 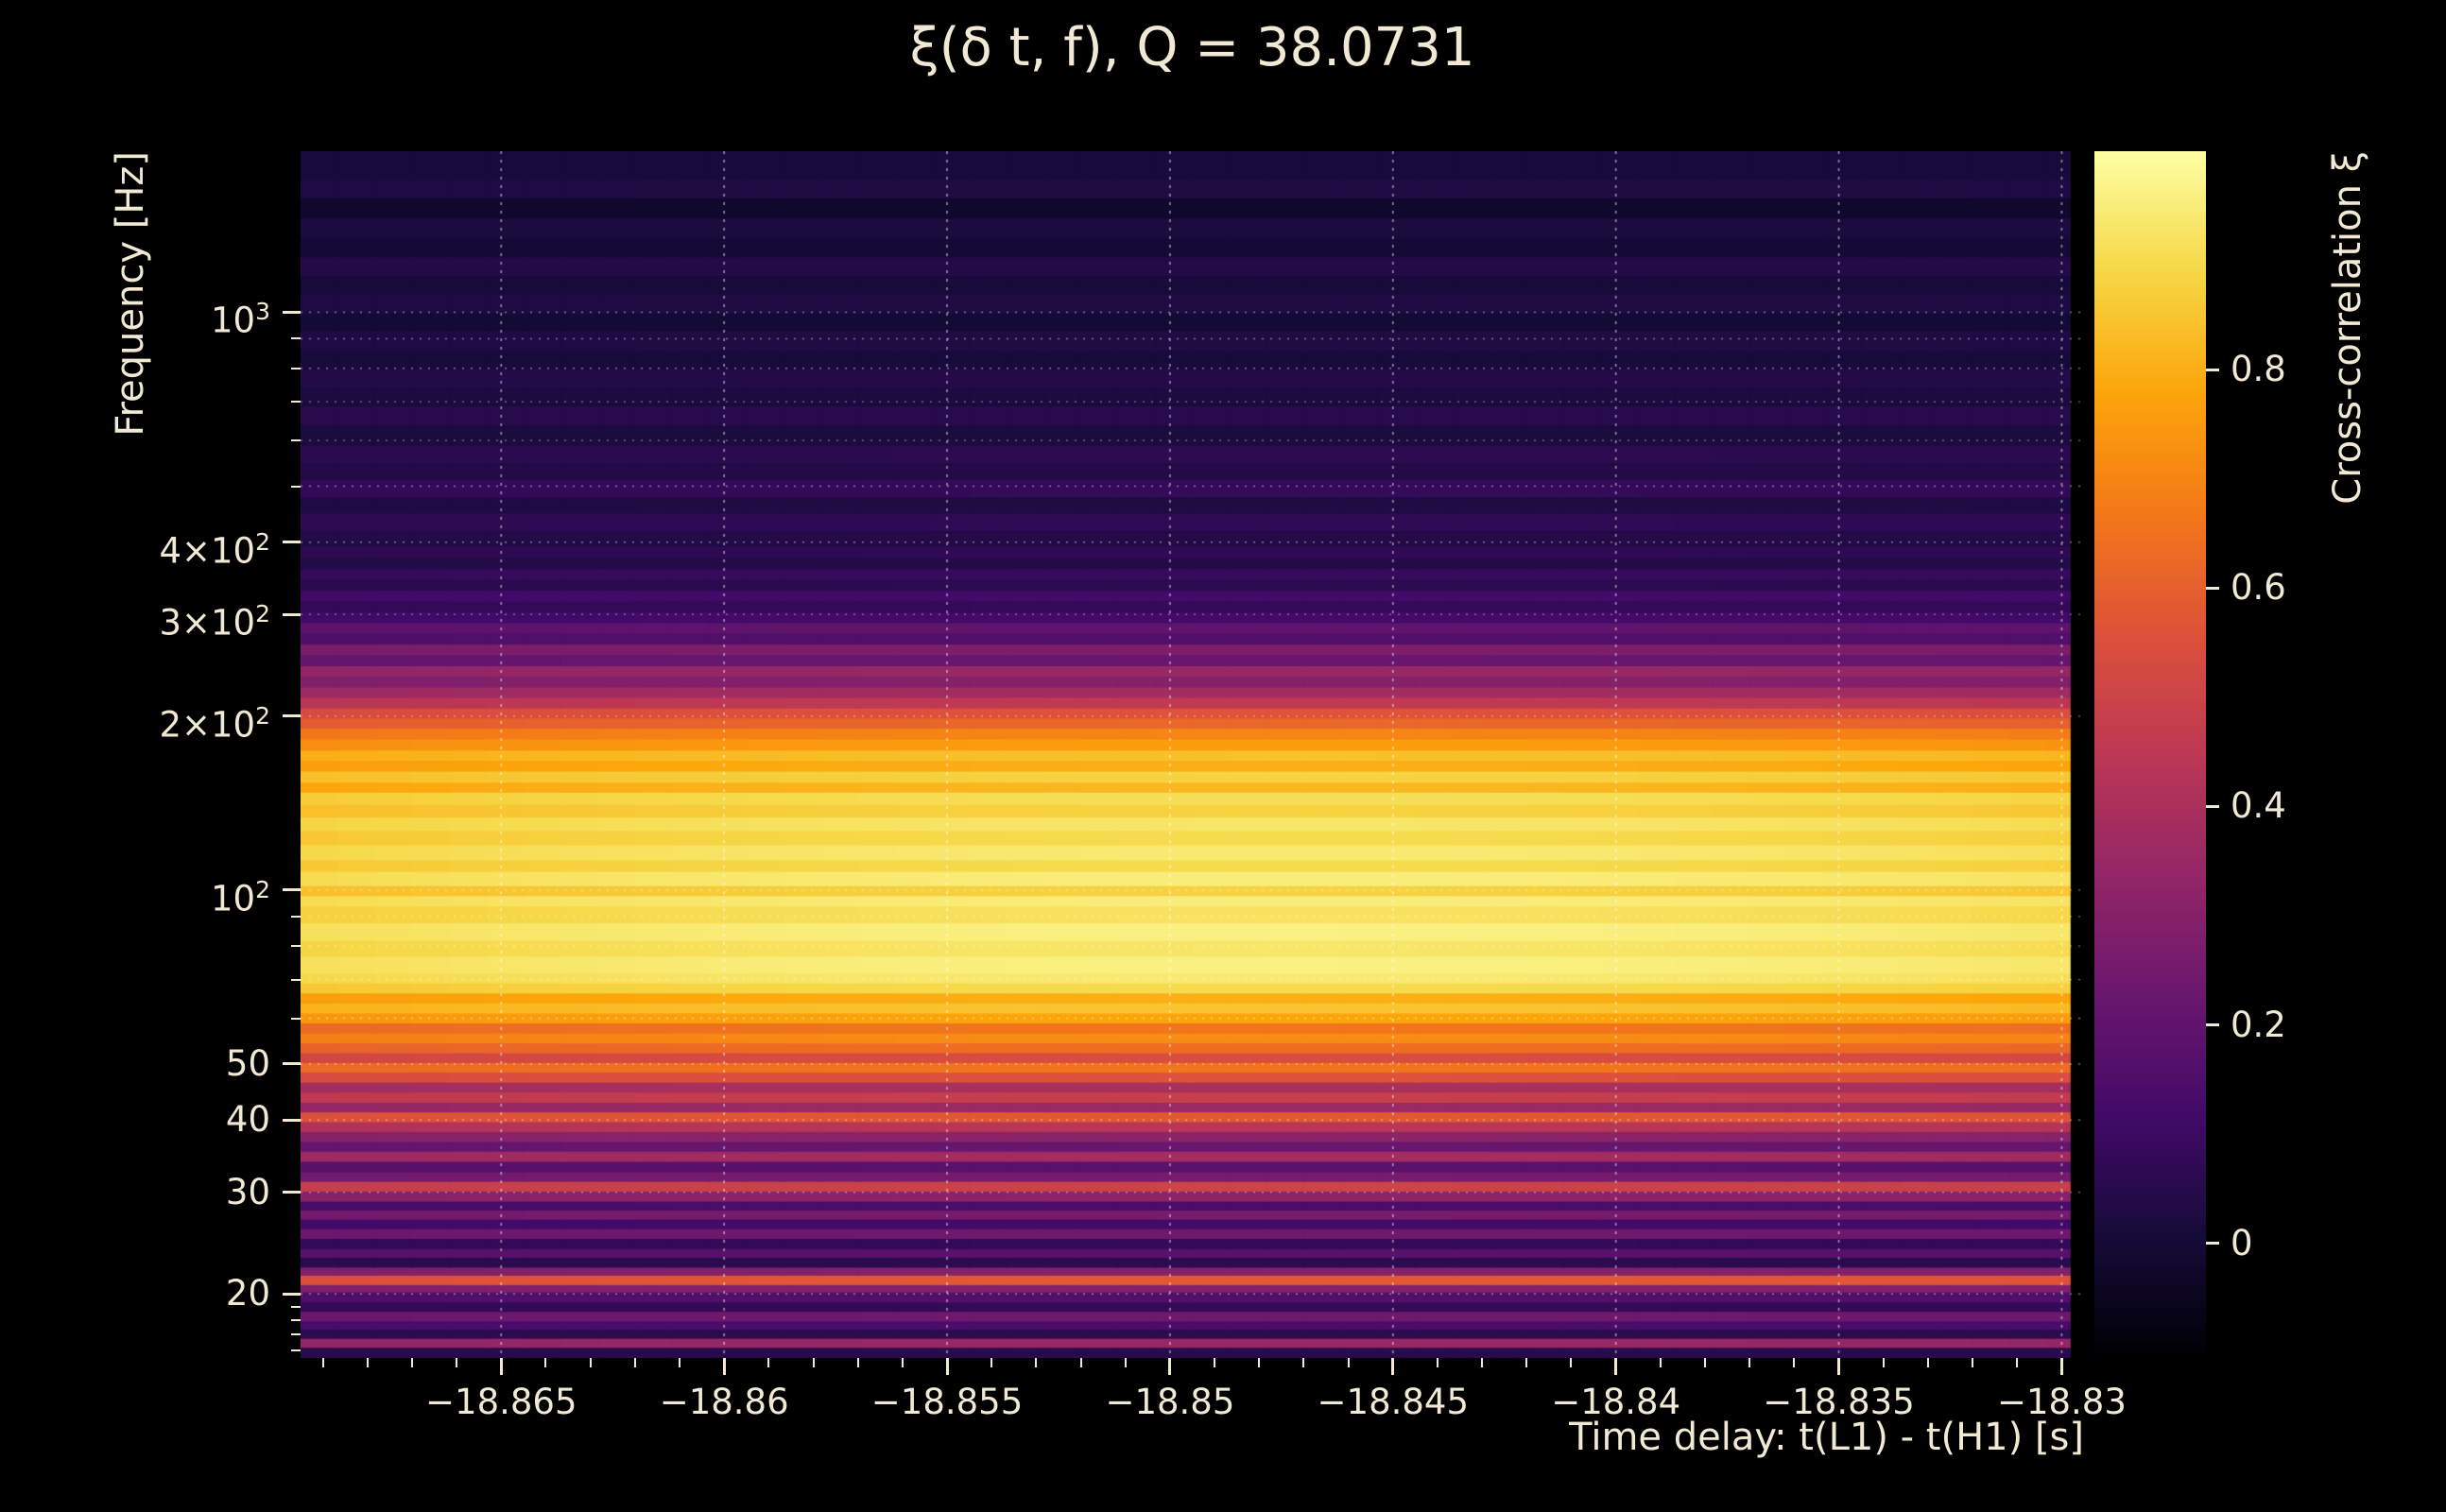 I want to click on colorbar-label: Cross-correlation ξ, so click(x=2348, y=328).